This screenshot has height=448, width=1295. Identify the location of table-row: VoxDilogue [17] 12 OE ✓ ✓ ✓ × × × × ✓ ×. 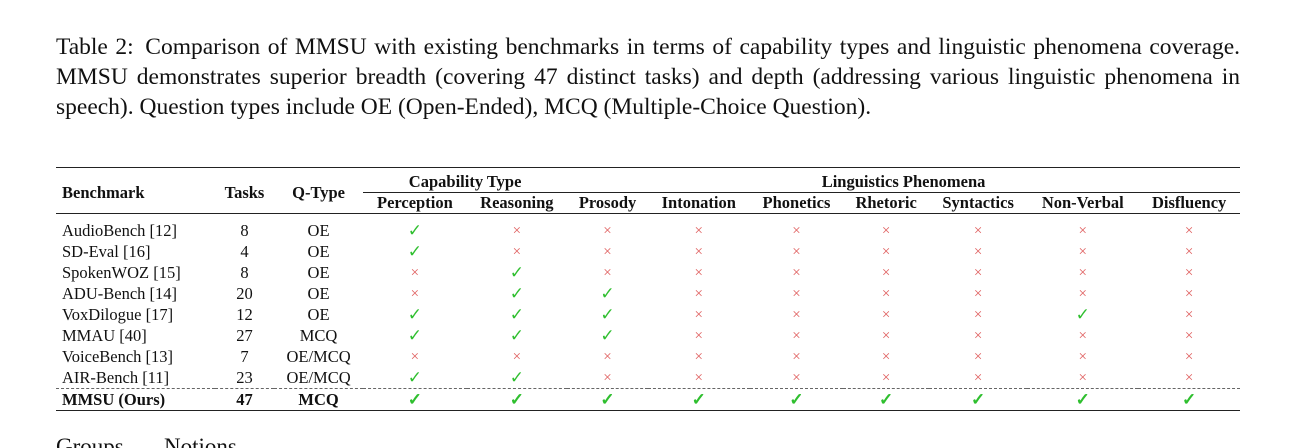
(648, 314).